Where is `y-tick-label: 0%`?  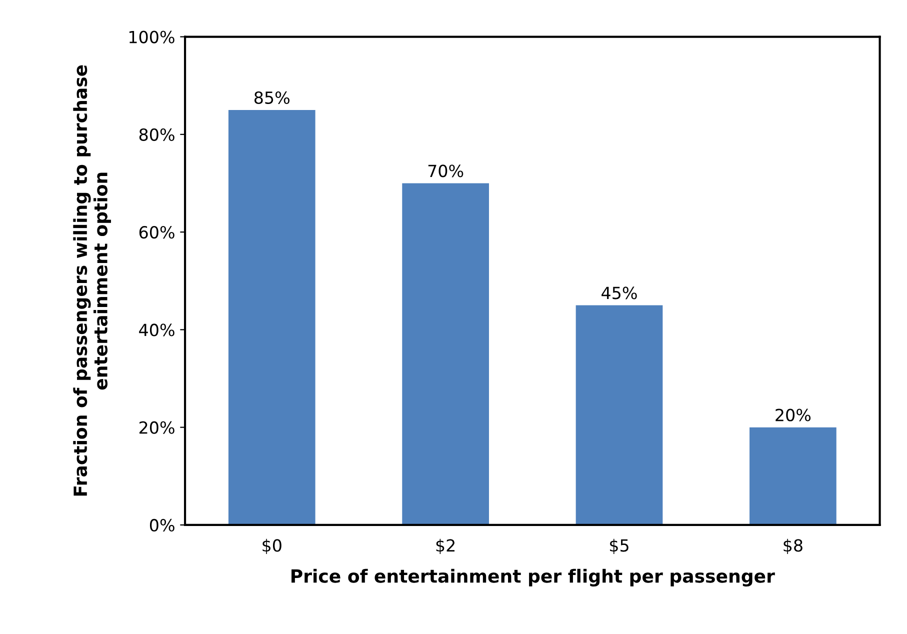
y-tick-label: 0% is located at coordinates (162, 525).